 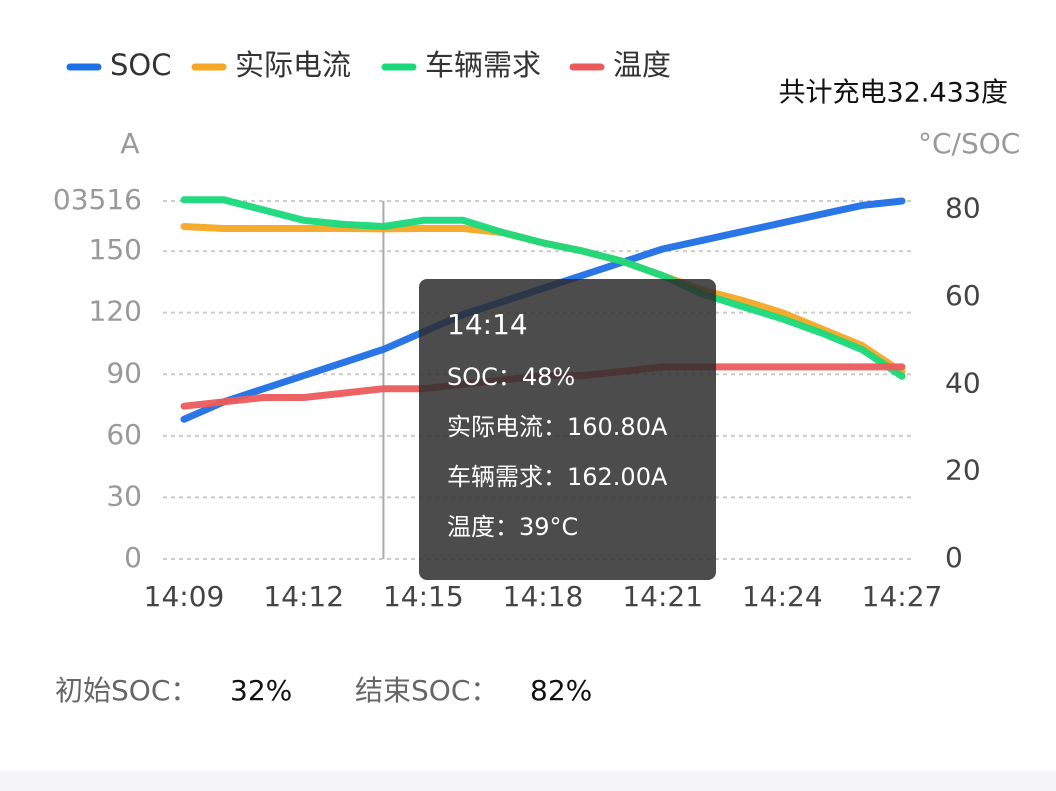 What do you see at coordinates (543, 596) in the screenshot?
I see `x-tick-label: 14:18` at bounding box center [543, 596].